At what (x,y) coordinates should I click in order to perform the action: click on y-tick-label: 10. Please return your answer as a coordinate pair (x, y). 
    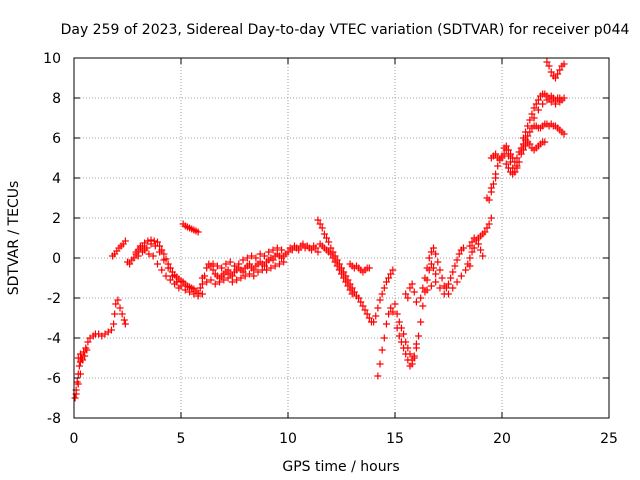
    Looking at the image, I should click on (52, 59).